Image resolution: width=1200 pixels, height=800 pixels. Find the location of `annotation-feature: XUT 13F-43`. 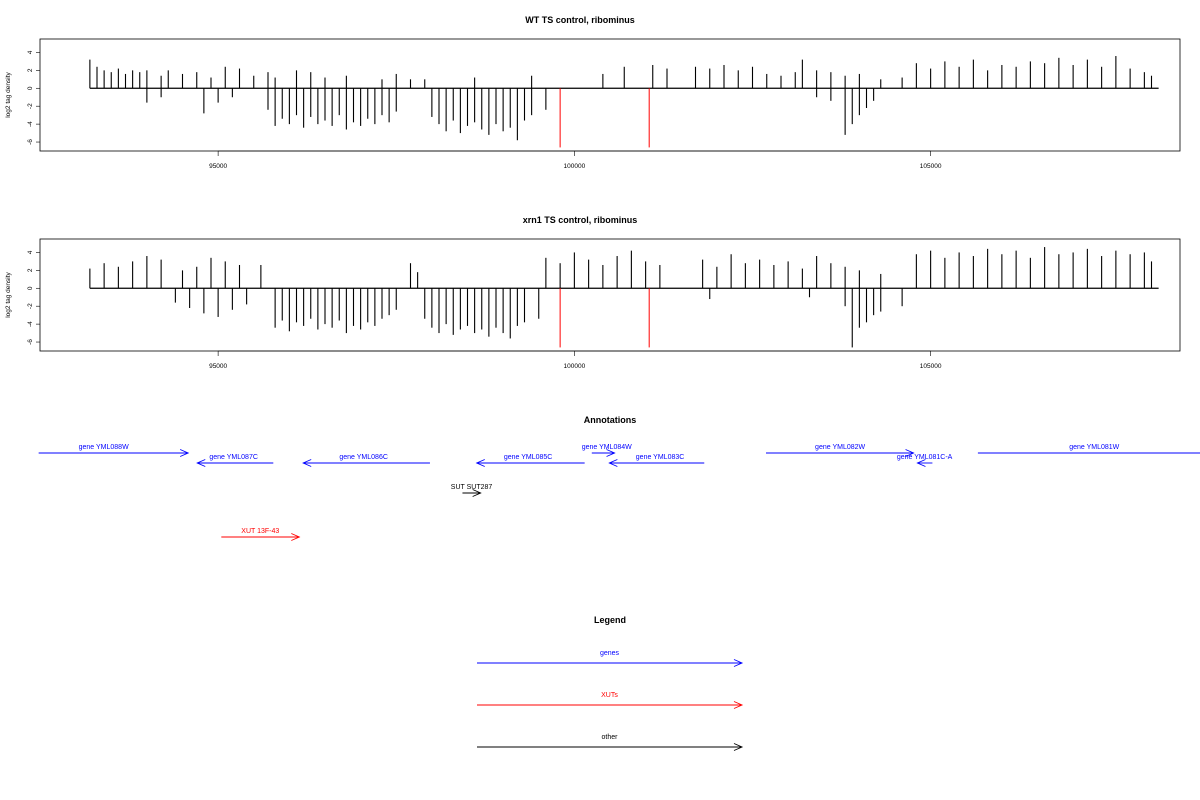

annotation-feature: XUT 13F-43 is located at coordinates (261, 534).